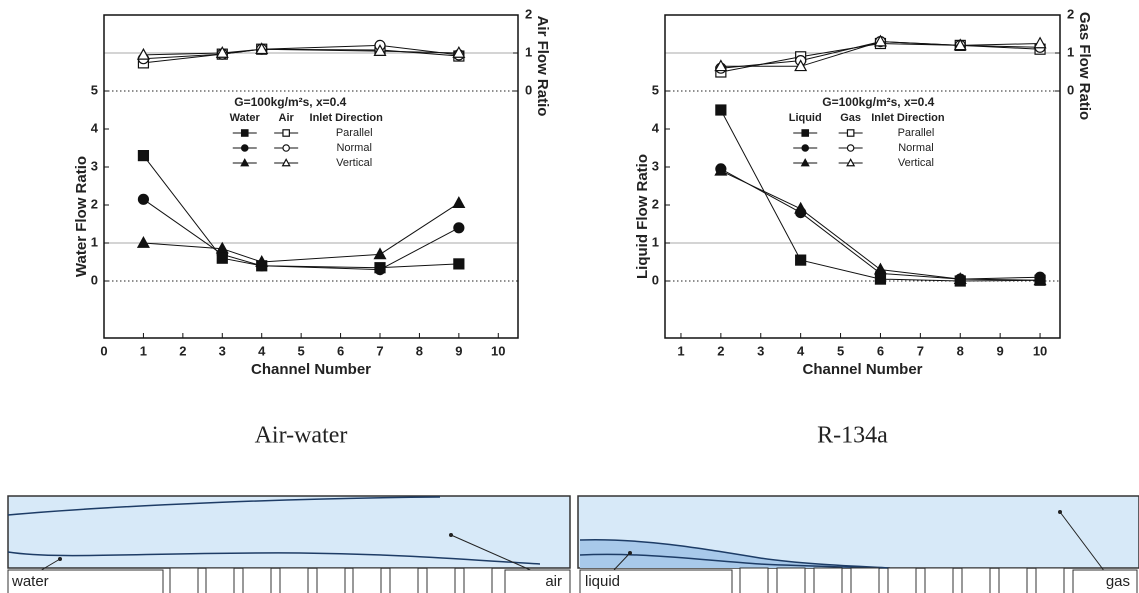  I want to click on y-tick-label: 4, so click(95, 127).